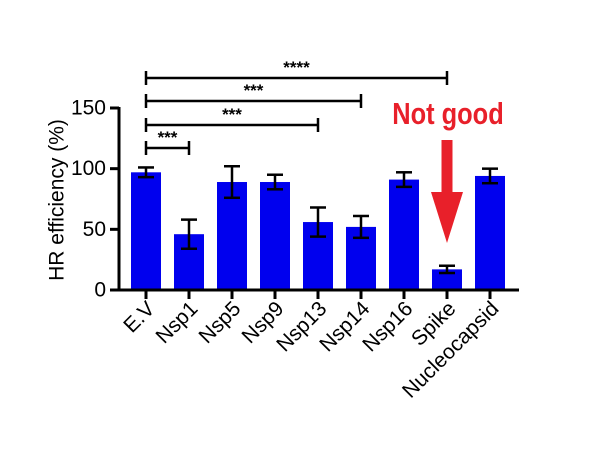  I want to click on error-bar-spike, so click(447, 269).